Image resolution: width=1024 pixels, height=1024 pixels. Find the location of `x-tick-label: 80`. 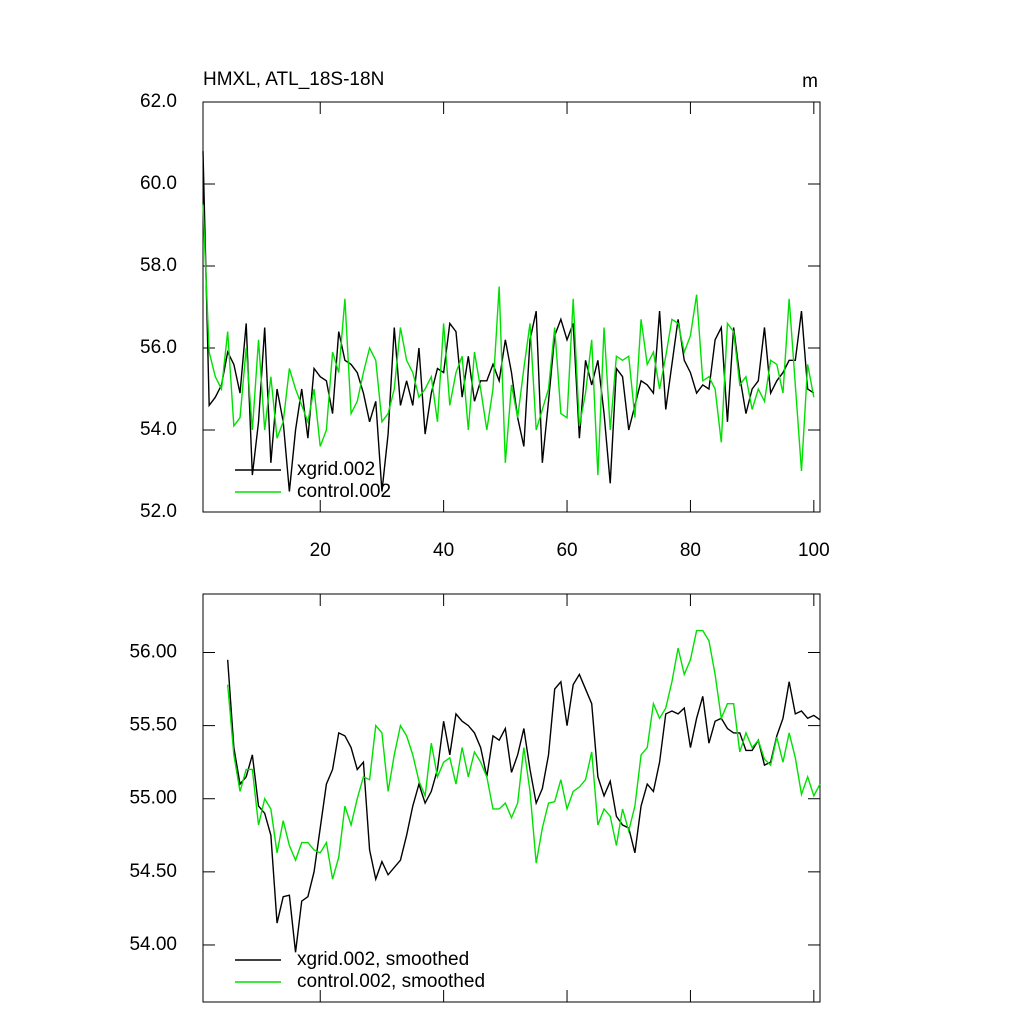

x-tick-label: 80 is located at coordinates (690, 550).